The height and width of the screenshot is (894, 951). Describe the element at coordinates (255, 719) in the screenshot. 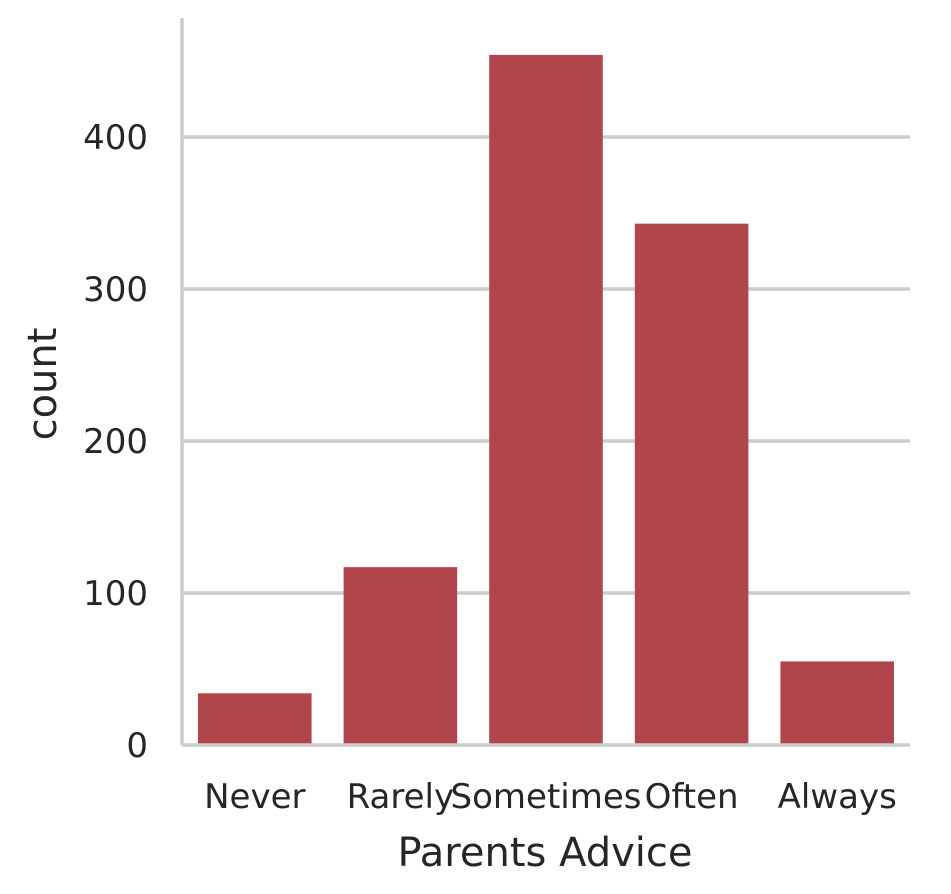

I see `bar-never` at that location.